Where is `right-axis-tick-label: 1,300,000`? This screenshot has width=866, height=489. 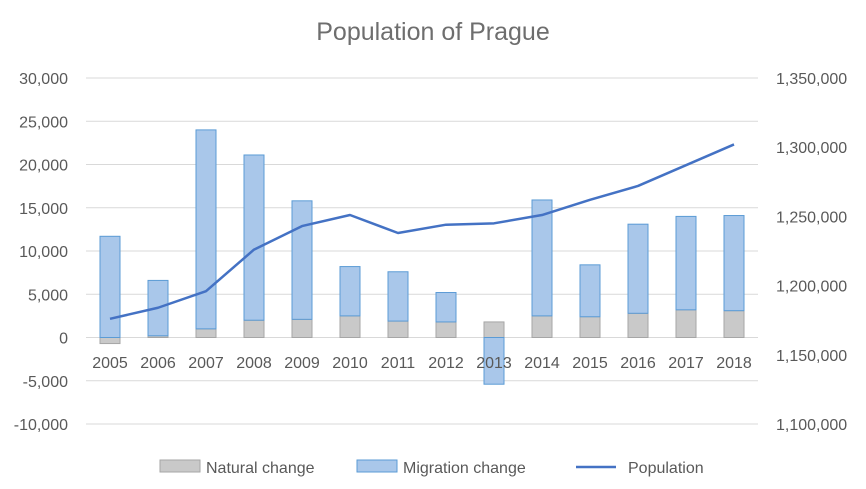 right-axis-tick-label: 1,300,000 is located at coordinates (811, 148).